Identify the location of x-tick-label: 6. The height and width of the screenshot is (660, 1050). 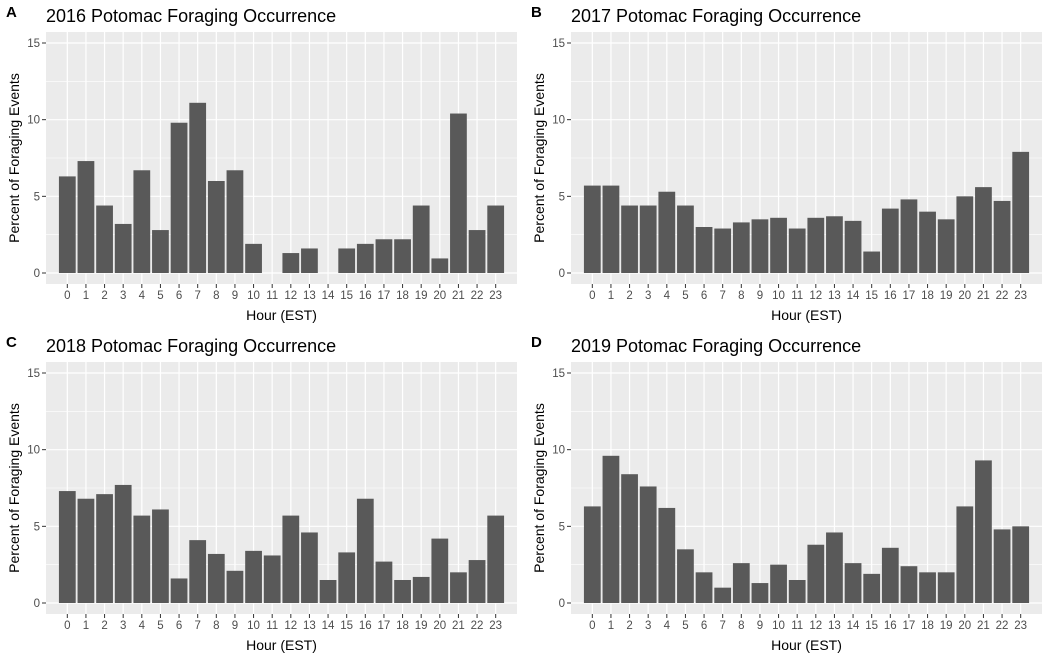
(704, 626).